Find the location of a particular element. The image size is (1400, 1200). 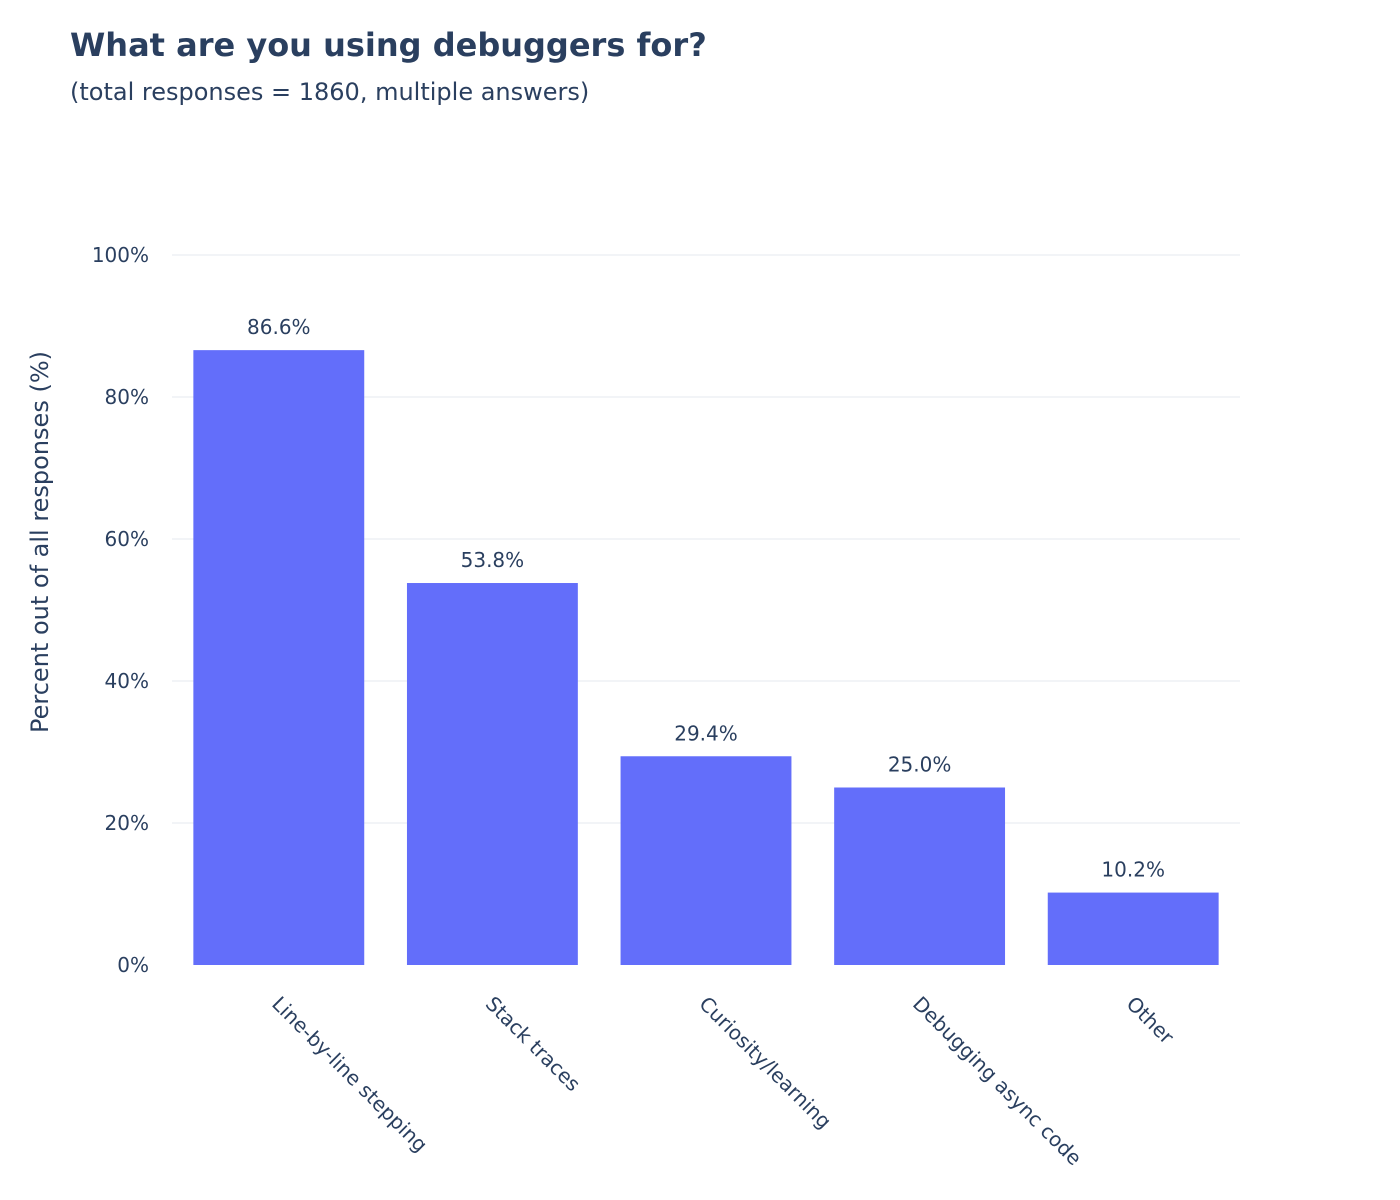

data-label: 10.2% is located at coordinates (1133, 870).